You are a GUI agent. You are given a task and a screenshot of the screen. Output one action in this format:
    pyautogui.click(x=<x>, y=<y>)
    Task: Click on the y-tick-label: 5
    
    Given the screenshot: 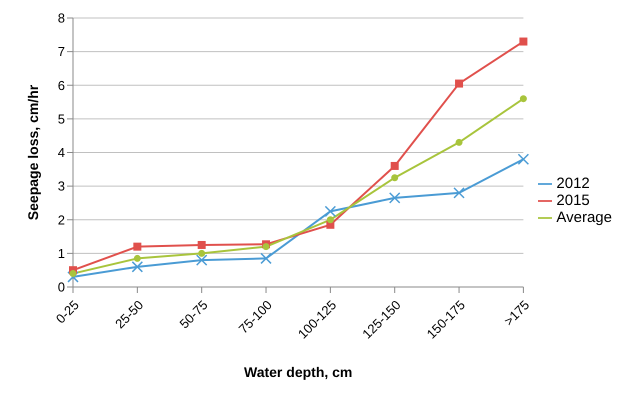 What is the action you would take?
    pyautogui.click(x=61, y=118)
    